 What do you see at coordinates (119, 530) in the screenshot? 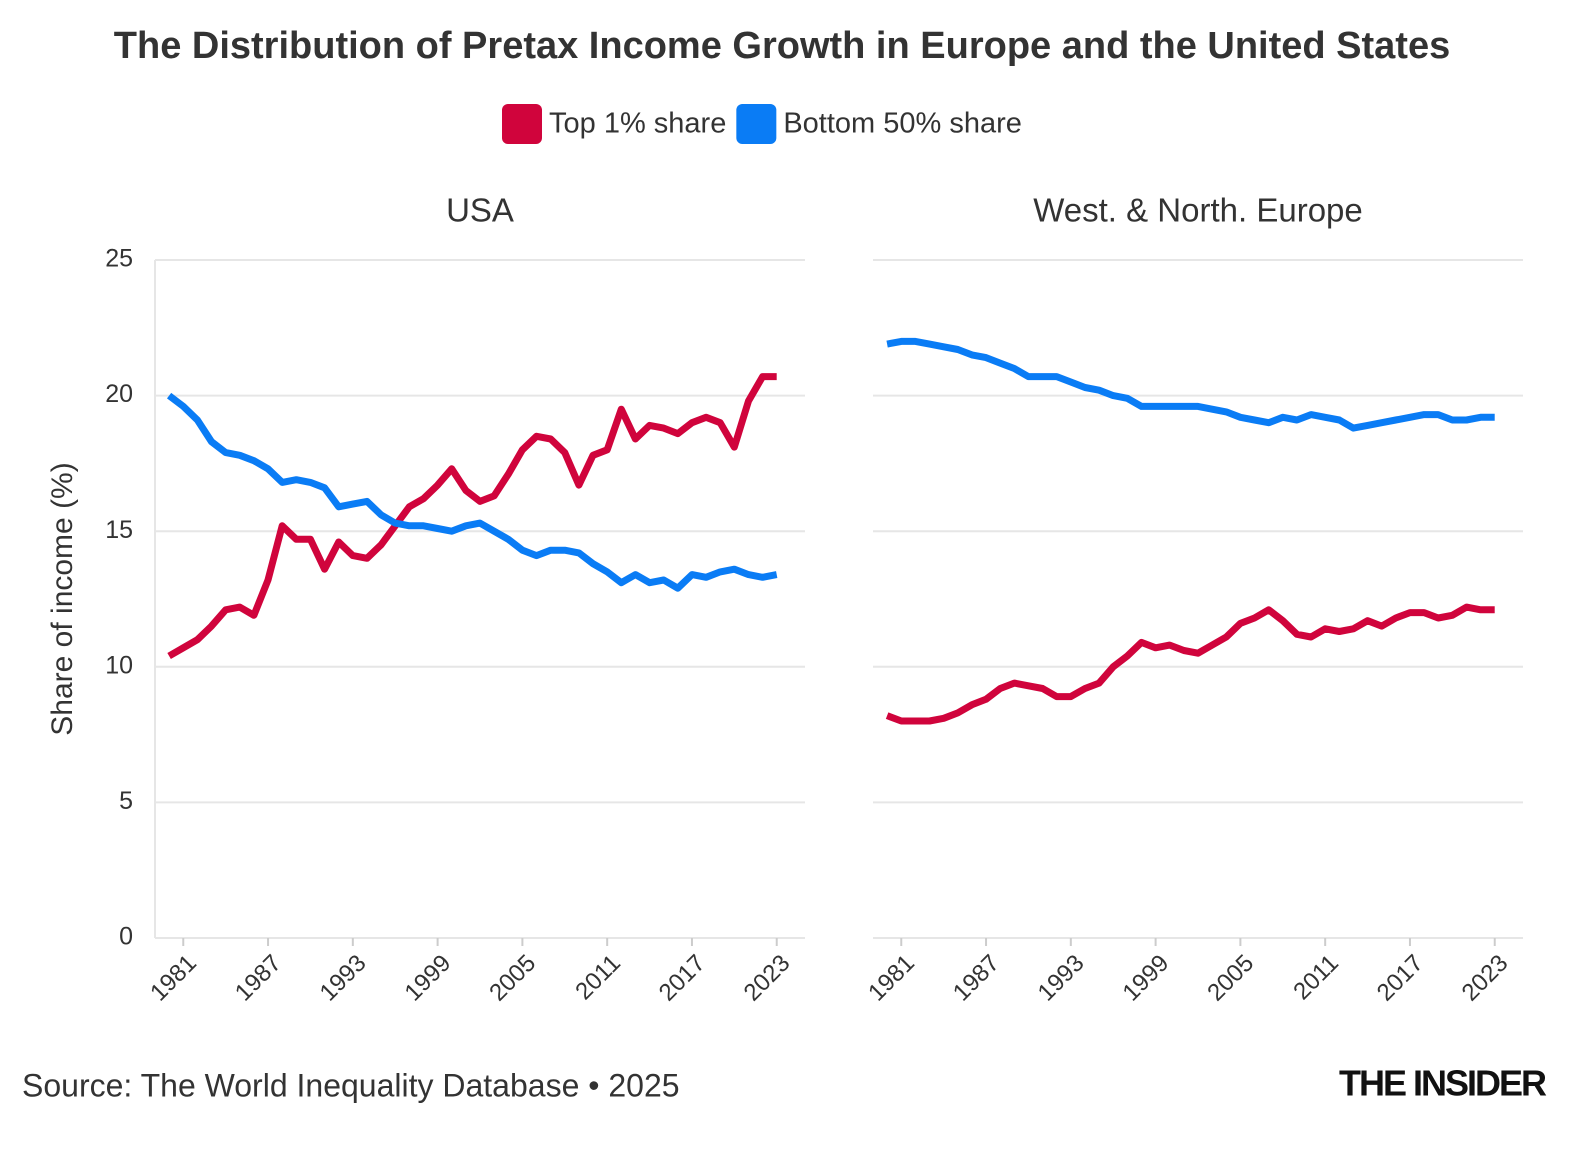
I see `y-tick-label: 15` at bounding box center [119, 530].